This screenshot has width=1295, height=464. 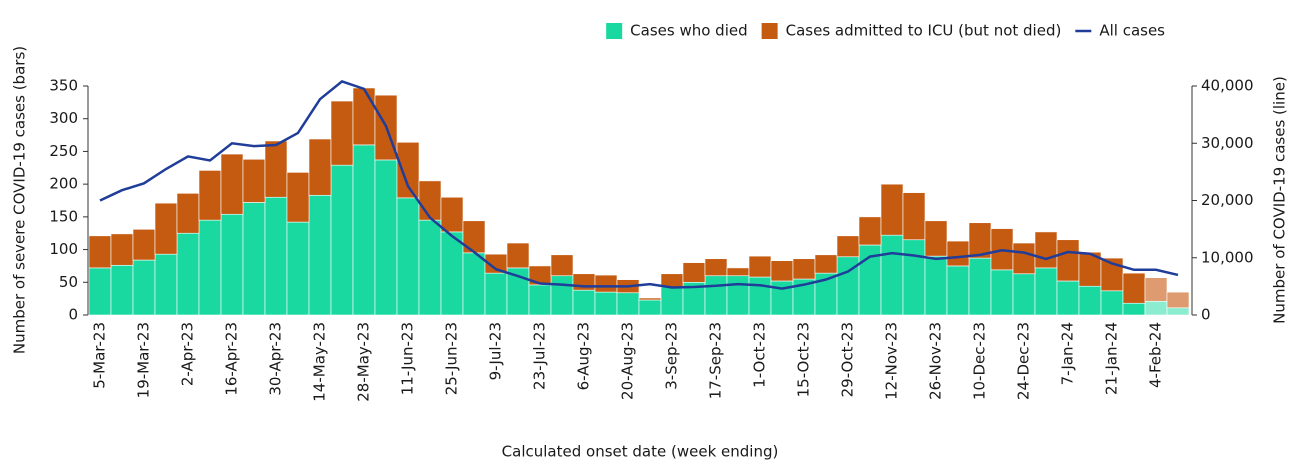 I want to click on y-tick-label: 250, so click(x=63, y=151).